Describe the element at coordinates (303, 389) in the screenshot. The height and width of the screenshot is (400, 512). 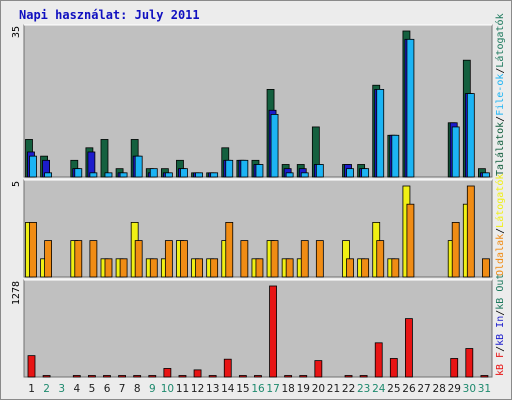
I see `x-tick-day-19: 19` at that location.